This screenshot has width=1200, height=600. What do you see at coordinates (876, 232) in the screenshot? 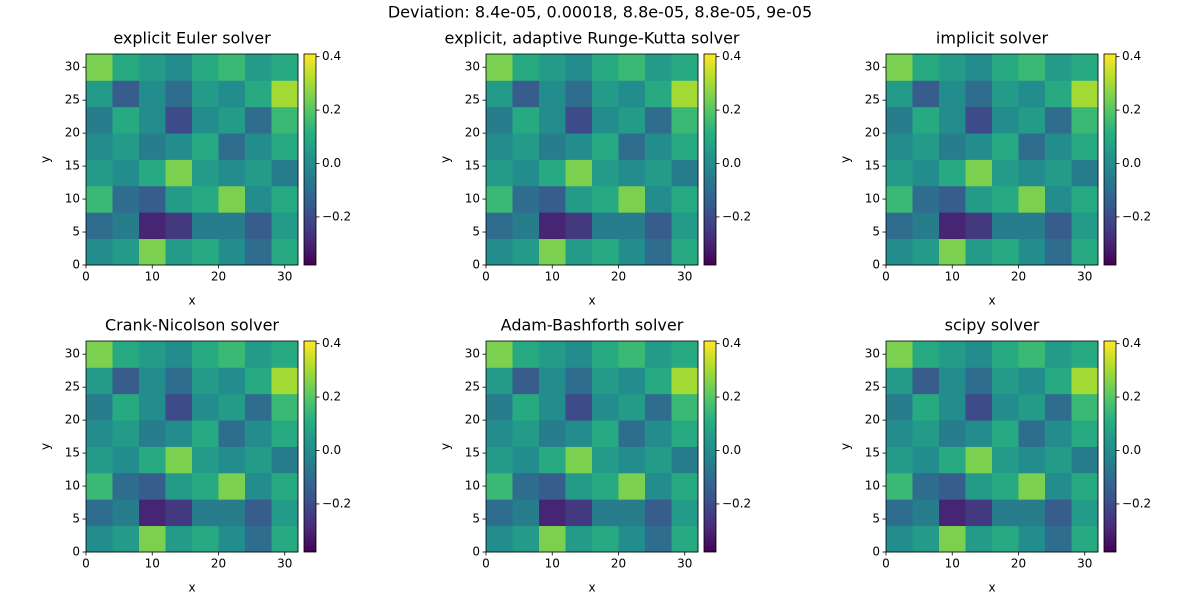
I see `y-tick-label: 5` at bounding box center [876, 232].